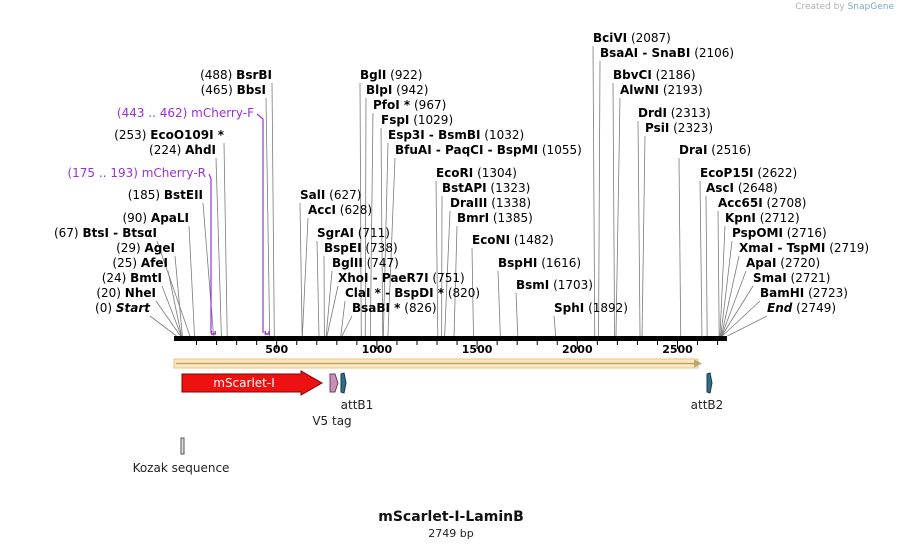  I want to click on site-pspomi: PspOMI (2716), so click(779, 233).